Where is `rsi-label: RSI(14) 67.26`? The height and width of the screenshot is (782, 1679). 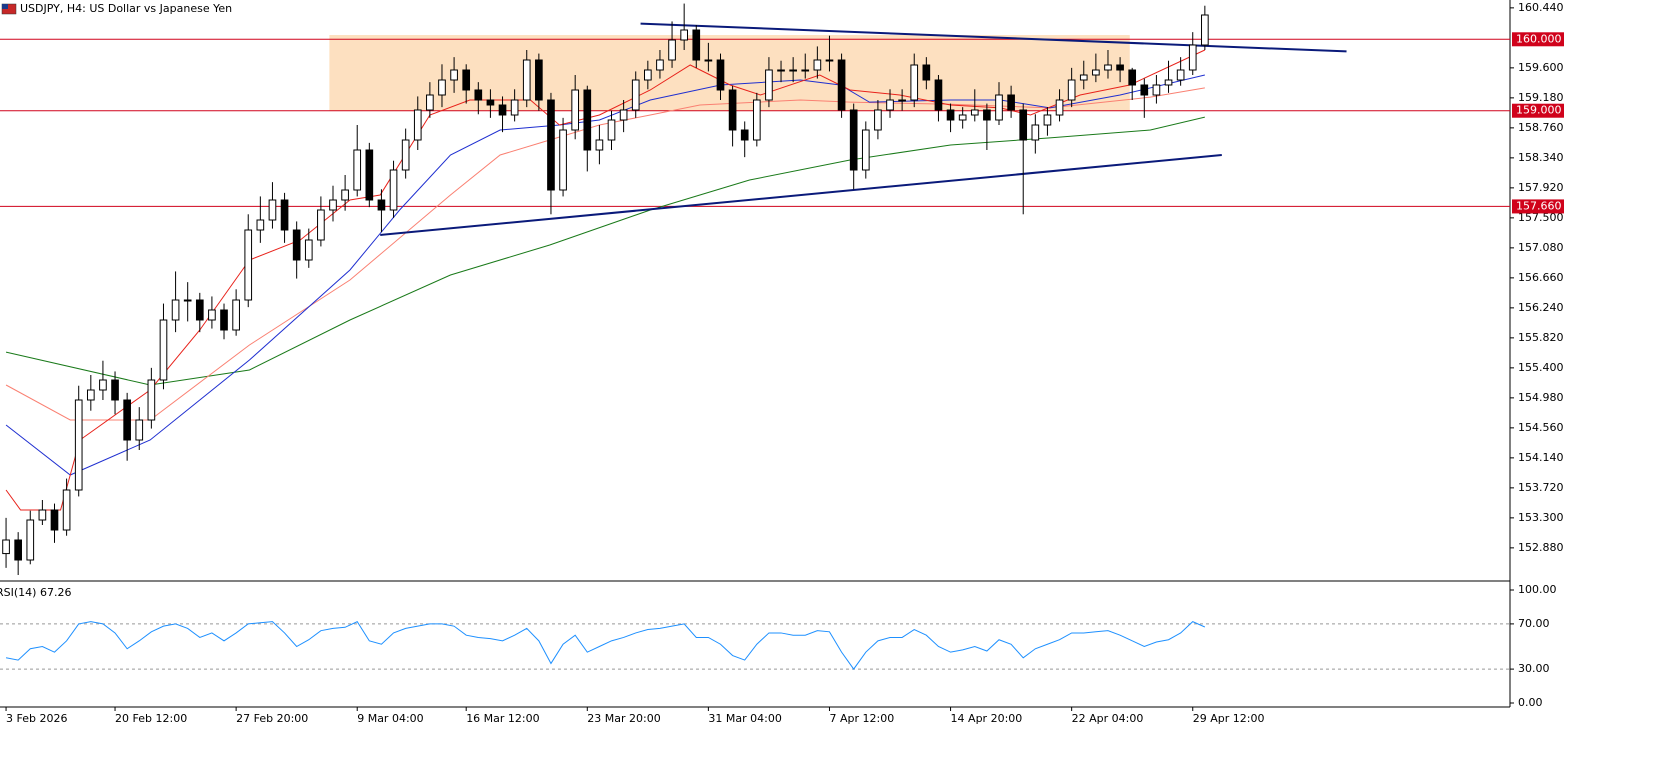 rsi-label: RSI(14) 67.26 is located at coordinates (35, 592).